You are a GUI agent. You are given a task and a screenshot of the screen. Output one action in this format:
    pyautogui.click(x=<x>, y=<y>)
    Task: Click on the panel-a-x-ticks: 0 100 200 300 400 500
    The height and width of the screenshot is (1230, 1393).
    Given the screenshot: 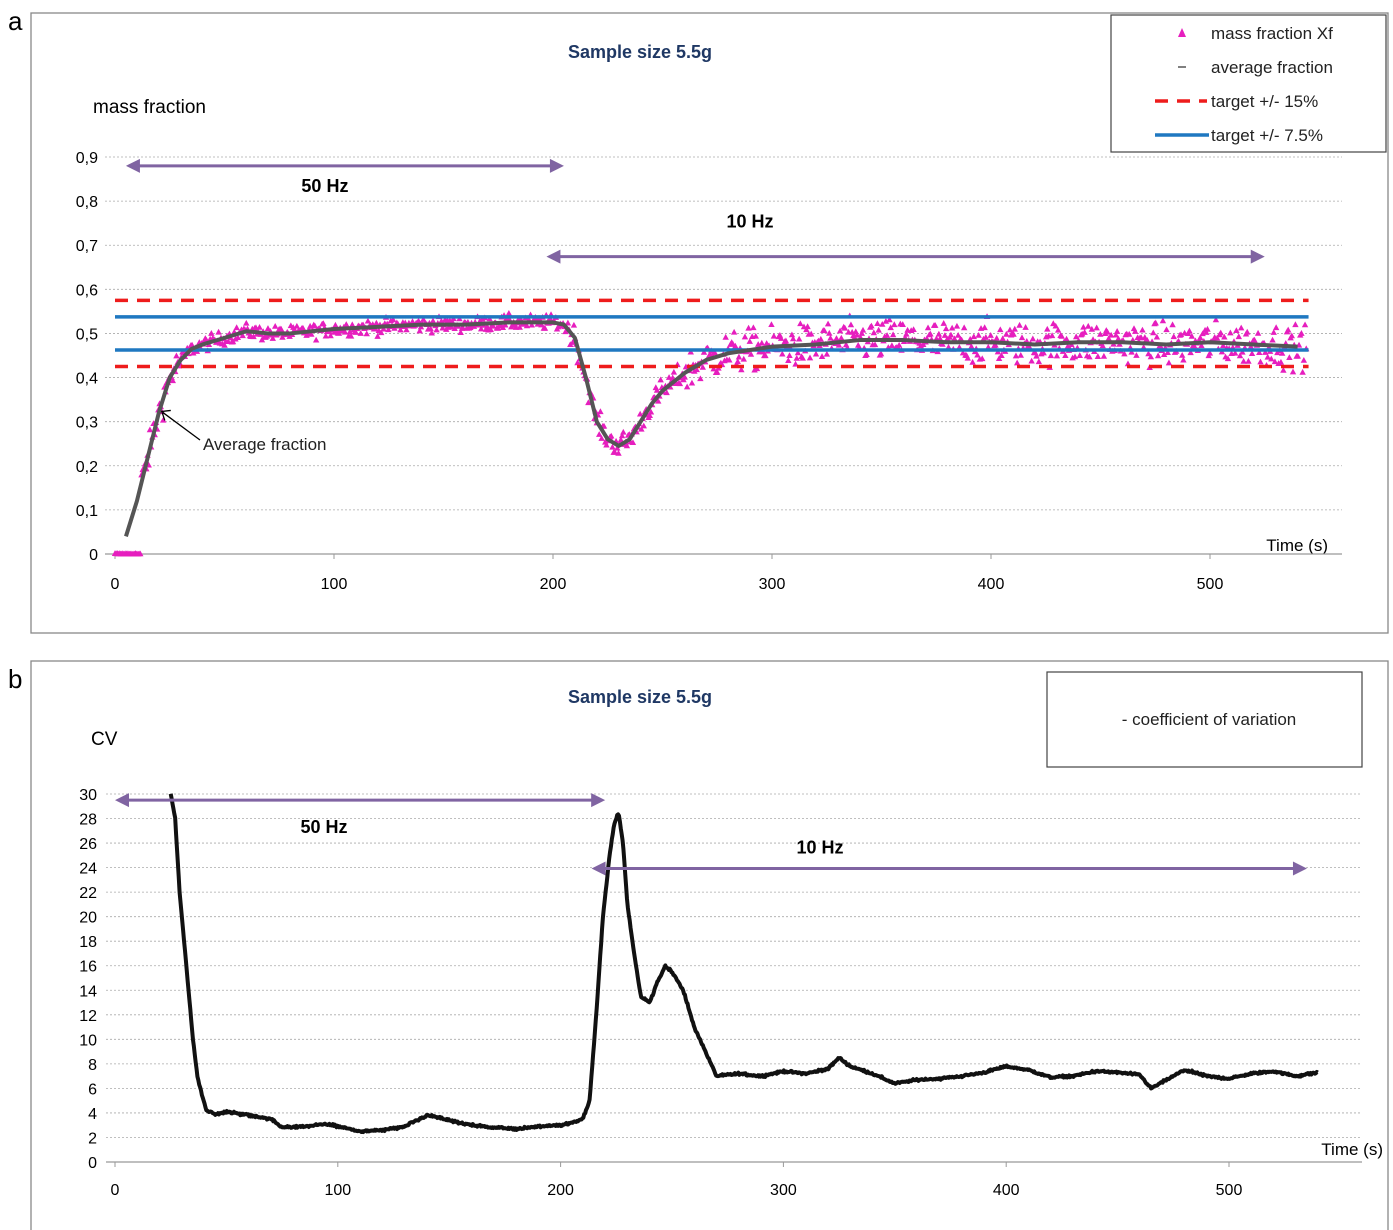 What is the action you would take?
    pyautogui.click(x=667, y=573)
    